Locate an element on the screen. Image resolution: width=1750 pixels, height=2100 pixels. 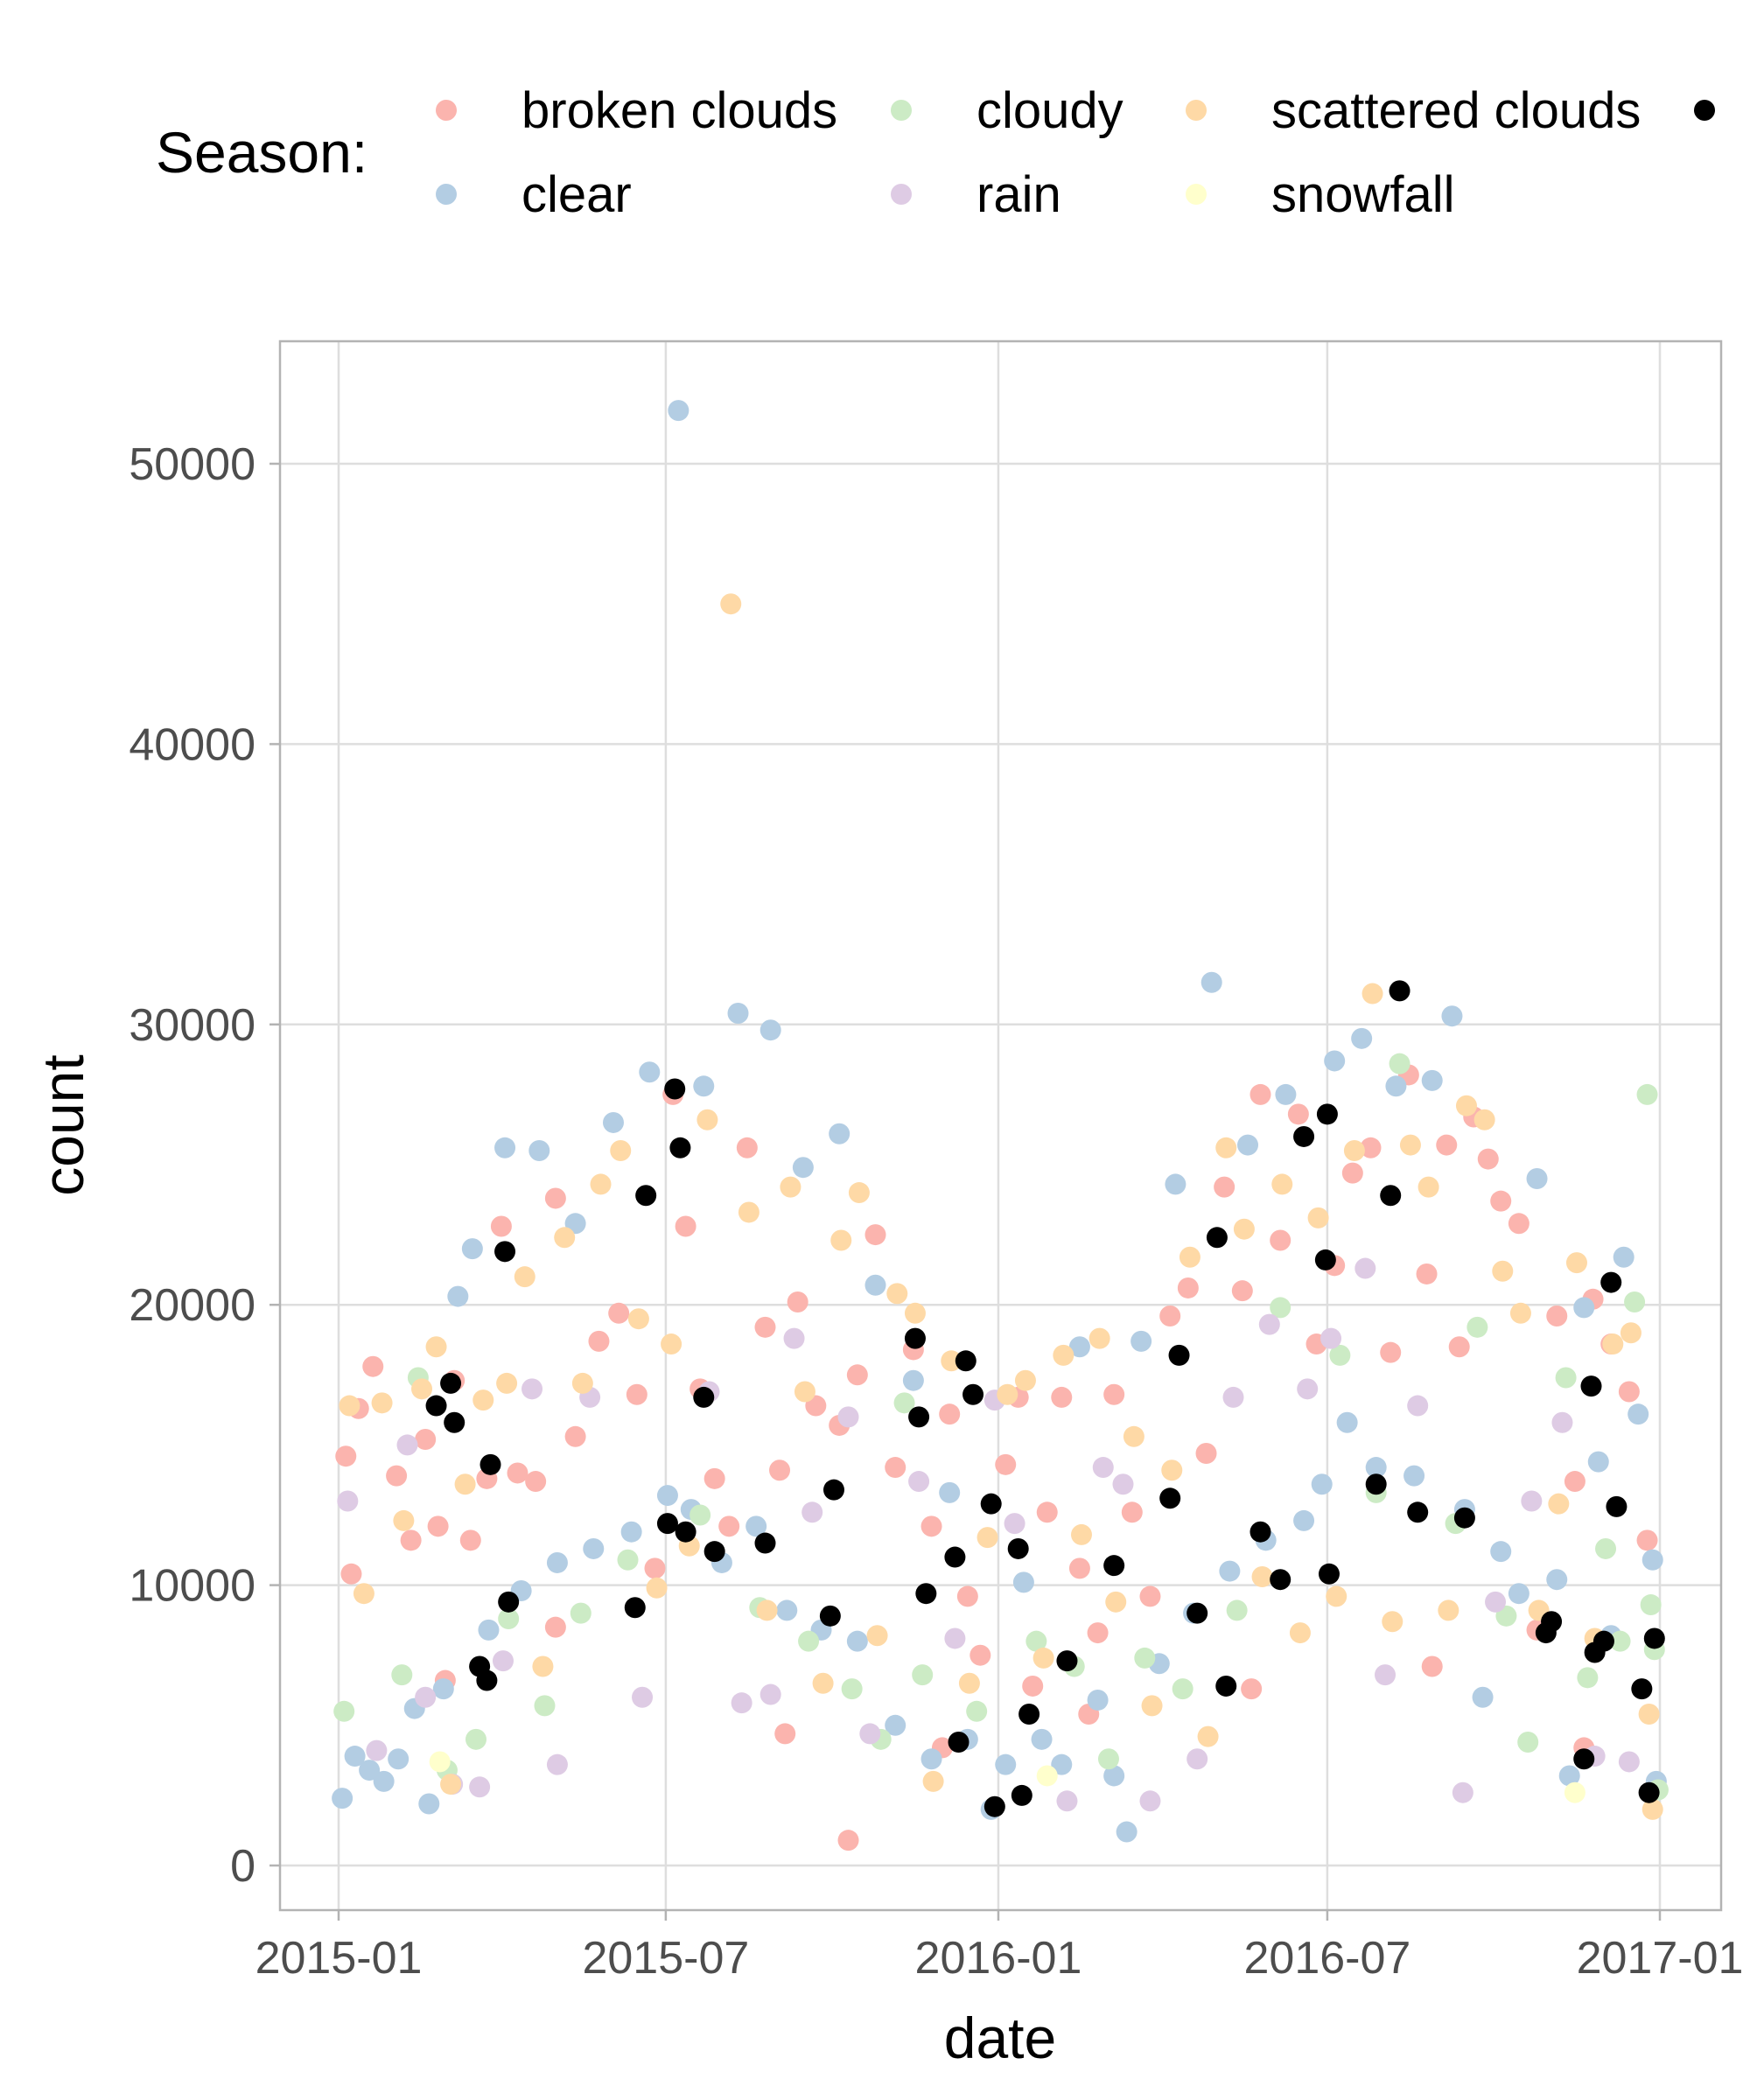
y-tick-label: 20000 is located at coordinates (192, 1305).